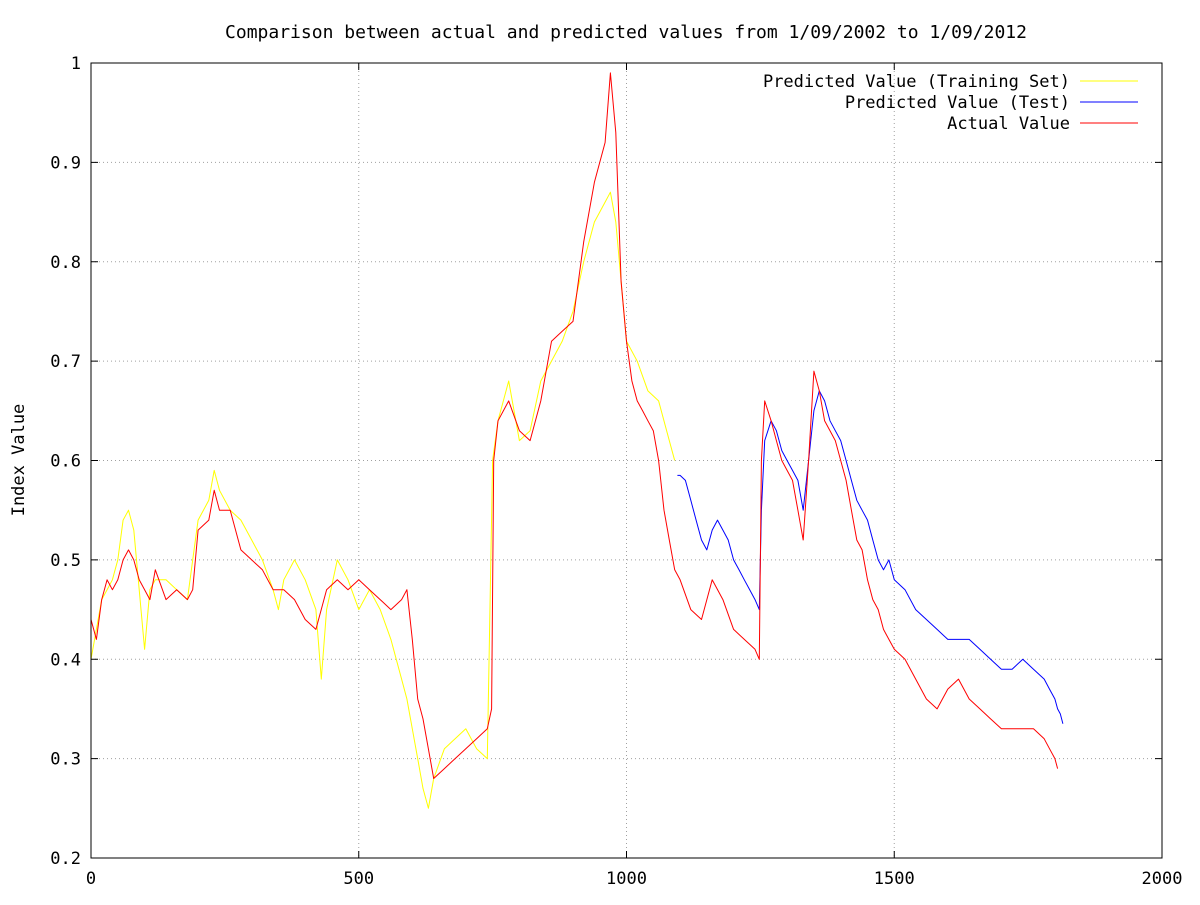 The image size is (1200, 905). Describe the element at coordinates (65, 859) in the screenshot. I see `y-tick-label: 0.2` at that location.